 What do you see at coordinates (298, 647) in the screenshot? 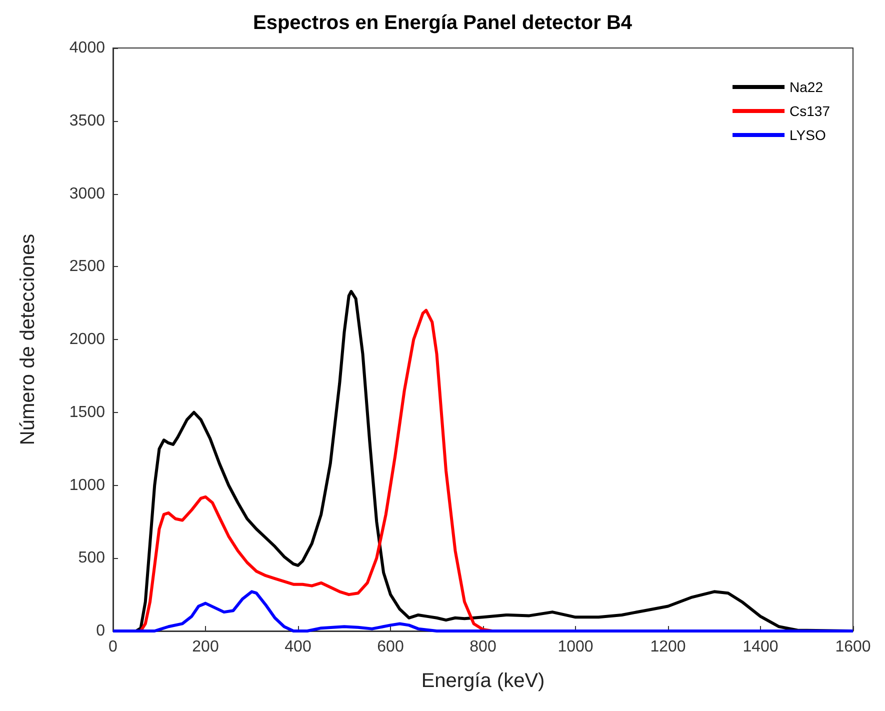
I see `x-tick-label: 400` at bounding box center [298, 647].